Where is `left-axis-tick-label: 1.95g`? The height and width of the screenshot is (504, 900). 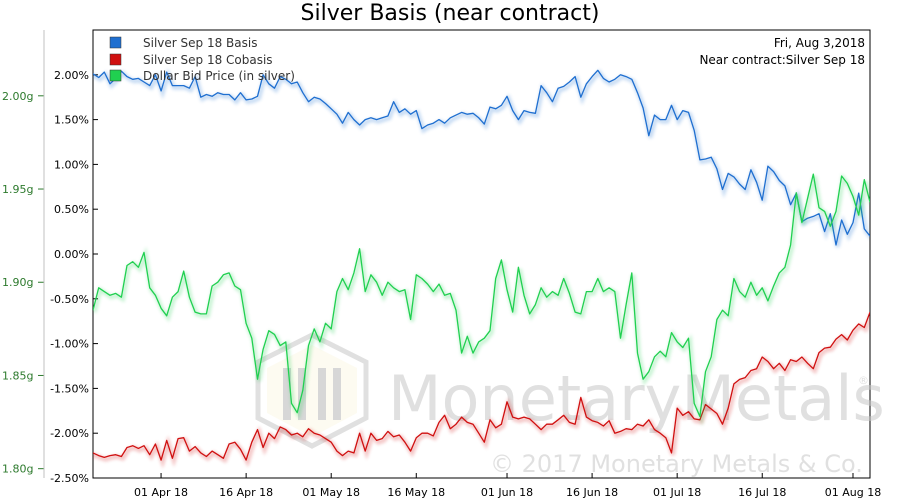 left-axis-tick-label: 1.95g is located at coordinates (17, 189).